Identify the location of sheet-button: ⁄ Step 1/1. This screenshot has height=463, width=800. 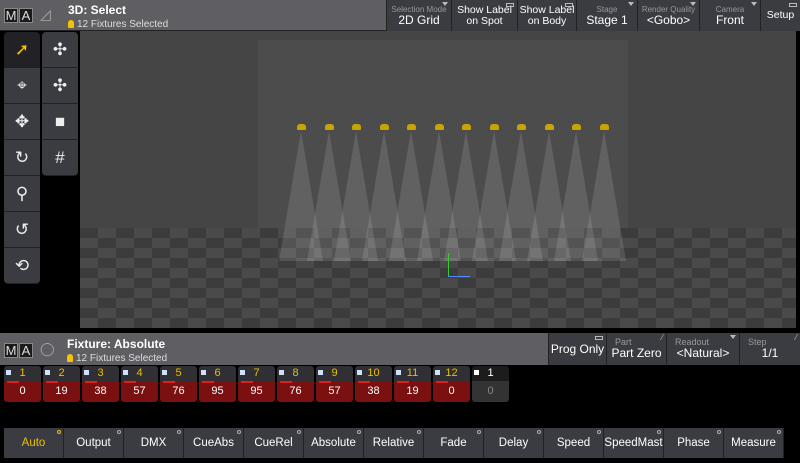
(769, 349).